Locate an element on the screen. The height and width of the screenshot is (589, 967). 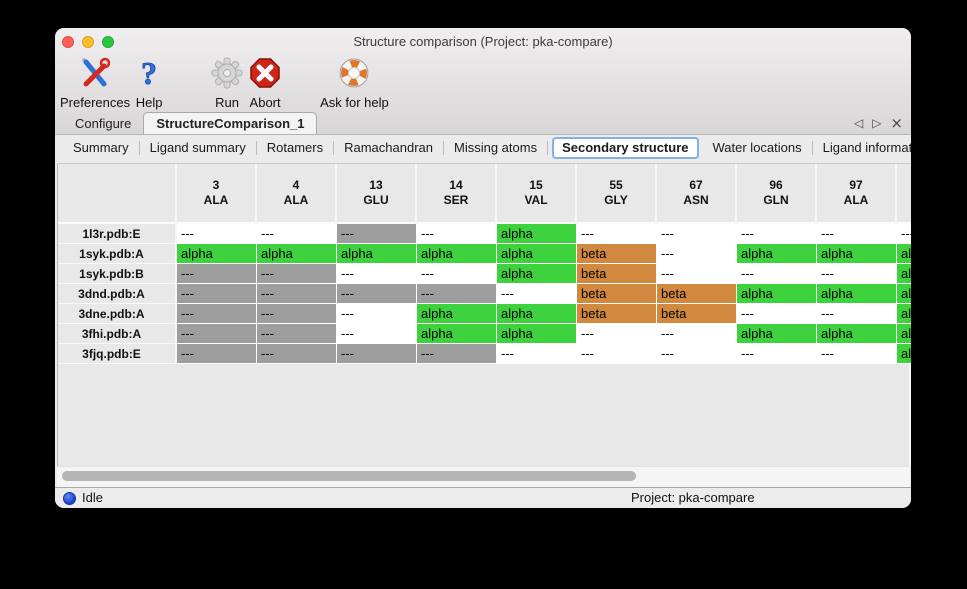
prev-tab-arrow-icon: ◁ is located at coordinates (858, 123).